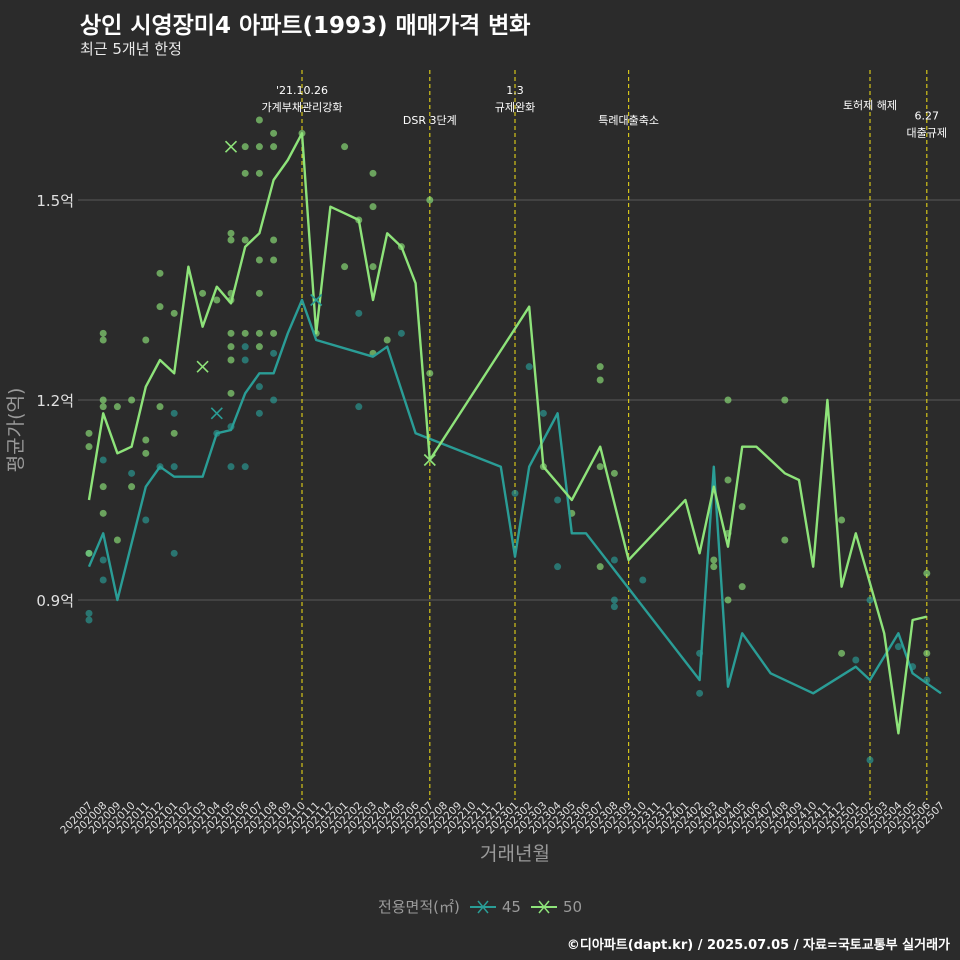 The width and height of the screenshot is (960, 960). What do you see at coordinates (305, 26) in the screenshot?
I see `chart-title: 상인 시영장미4 아파트(1993) 매매가격 변화` at bounding box center [305, 26].